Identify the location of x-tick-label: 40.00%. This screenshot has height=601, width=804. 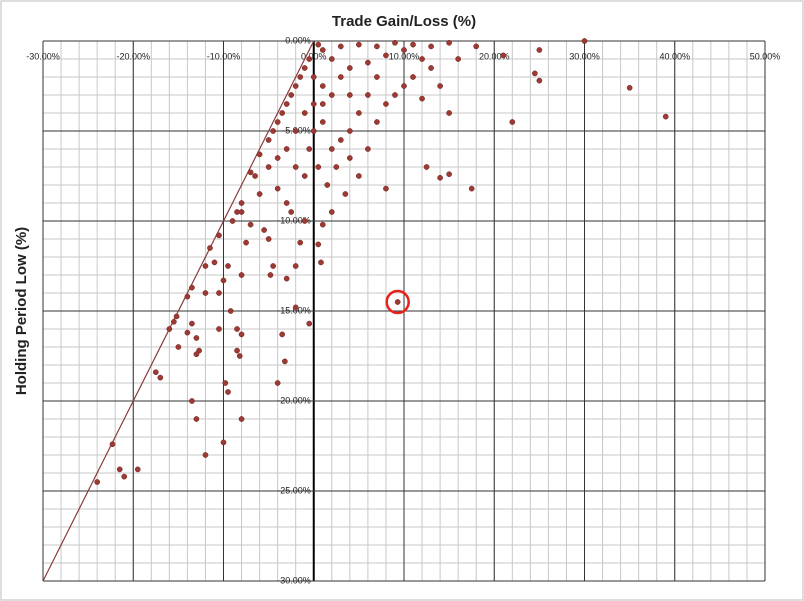
(674, 56).